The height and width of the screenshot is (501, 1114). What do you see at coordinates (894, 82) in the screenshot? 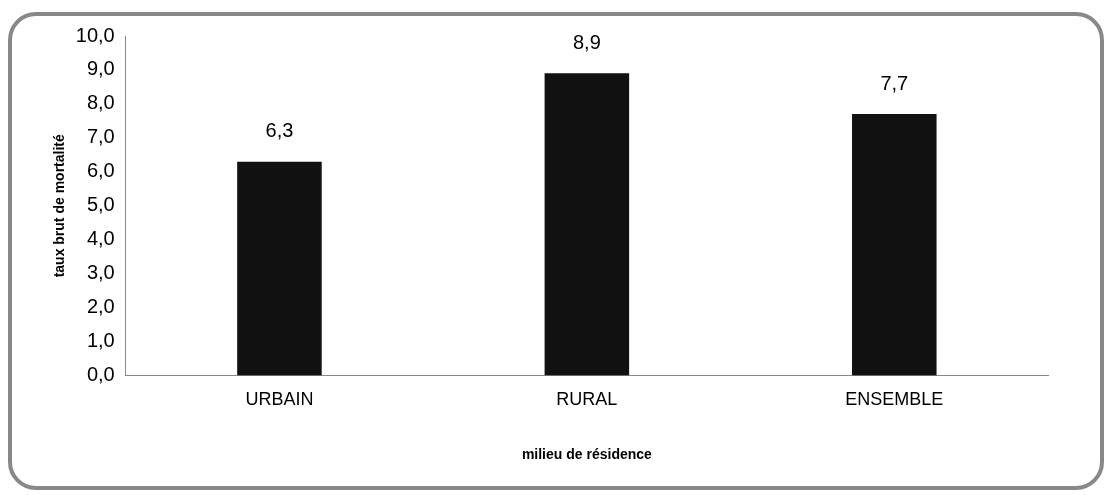
I see `data-label: 7,7` at bounding box center [894, 82].